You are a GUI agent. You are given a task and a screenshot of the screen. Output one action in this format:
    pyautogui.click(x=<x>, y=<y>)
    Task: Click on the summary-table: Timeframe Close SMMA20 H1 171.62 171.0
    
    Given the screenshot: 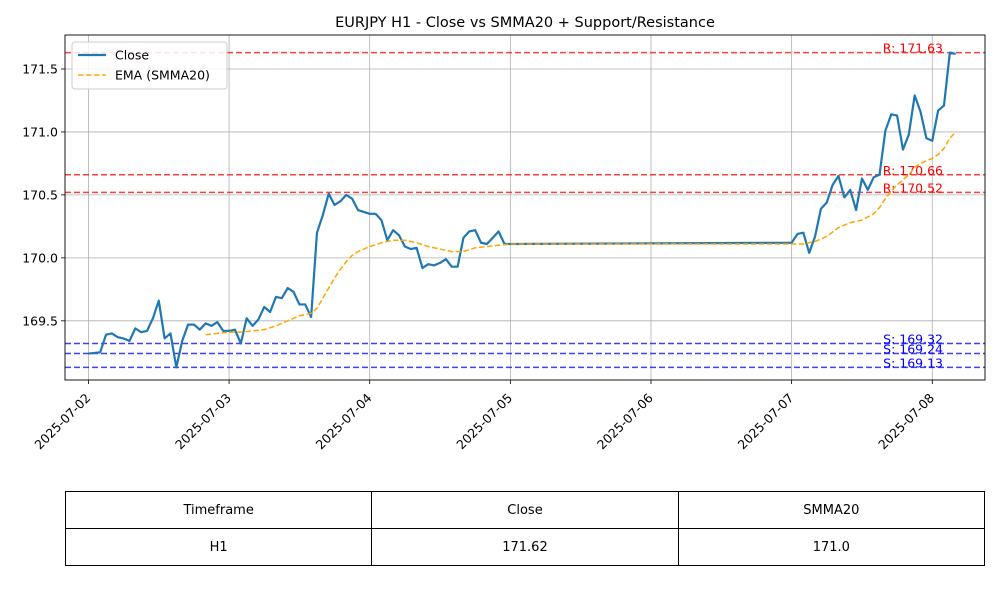 What is the action you would take?
    pyautogui.click(x=525, y=528)
    